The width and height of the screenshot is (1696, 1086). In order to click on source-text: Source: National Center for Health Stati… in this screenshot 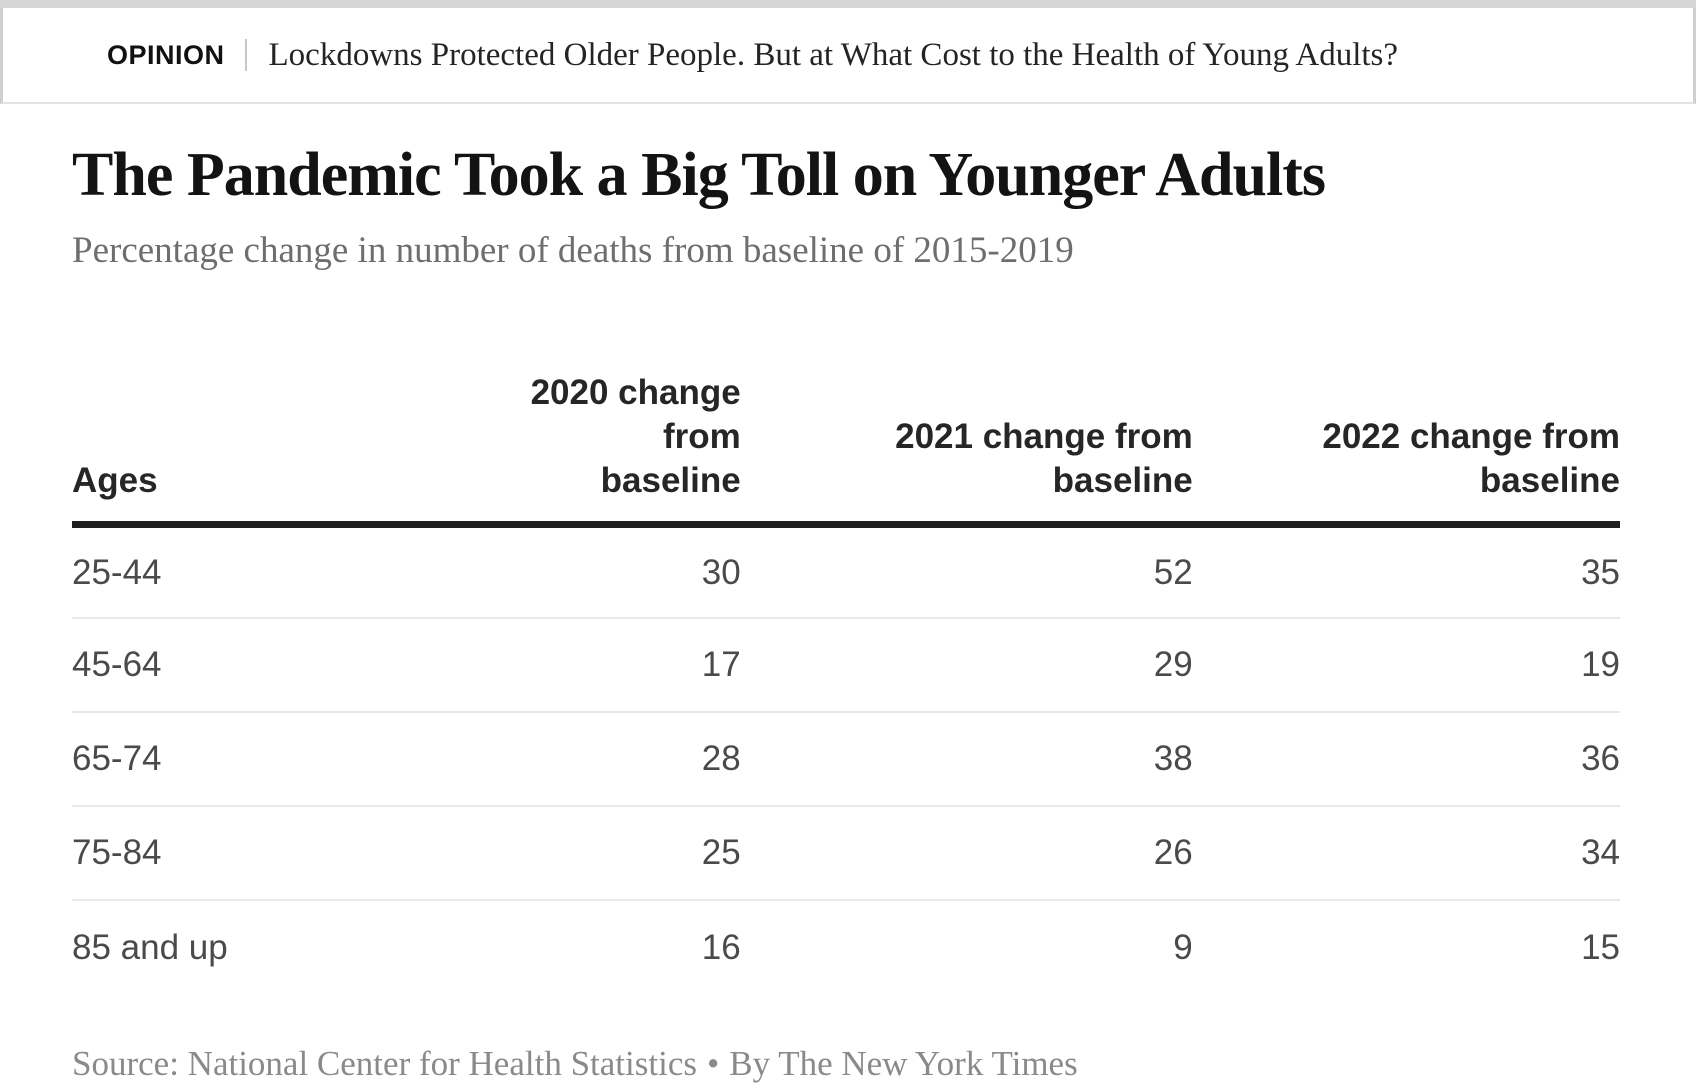, I will do `click(384, 1064)`.